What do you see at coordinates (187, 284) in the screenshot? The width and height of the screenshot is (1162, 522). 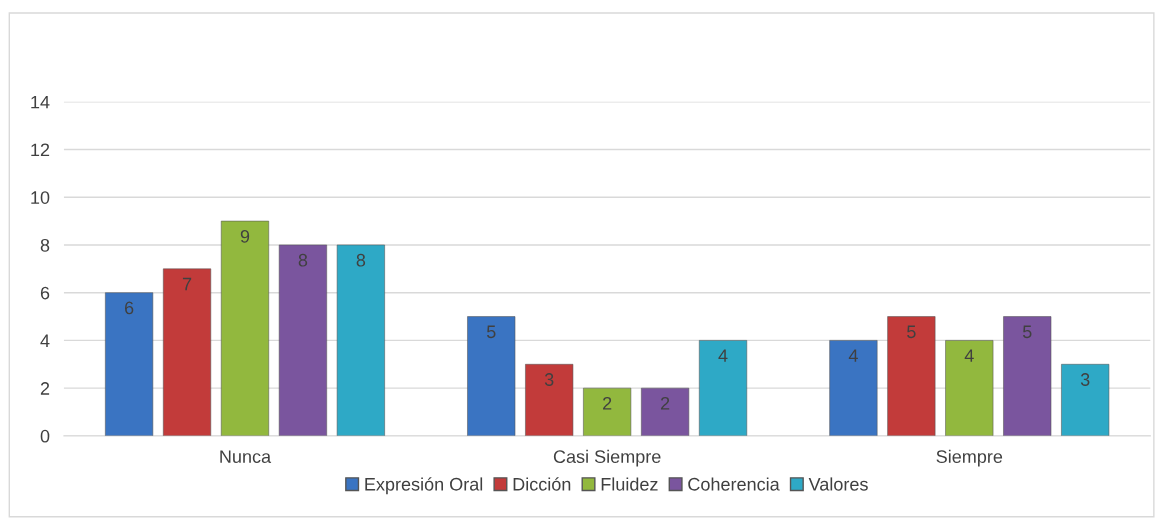 I see `data-label: 7` at bounding box center [187, 284].